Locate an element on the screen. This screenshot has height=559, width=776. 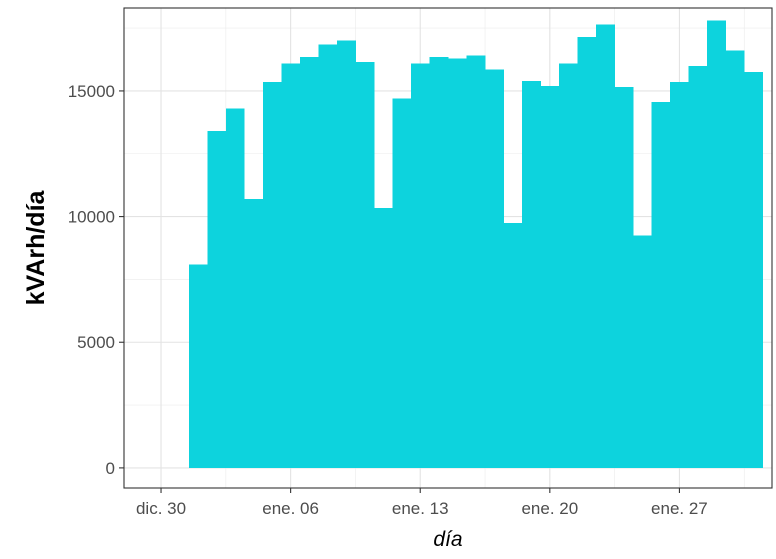
x-tick-label: dic. 30 is located at coordinates (161, 508).